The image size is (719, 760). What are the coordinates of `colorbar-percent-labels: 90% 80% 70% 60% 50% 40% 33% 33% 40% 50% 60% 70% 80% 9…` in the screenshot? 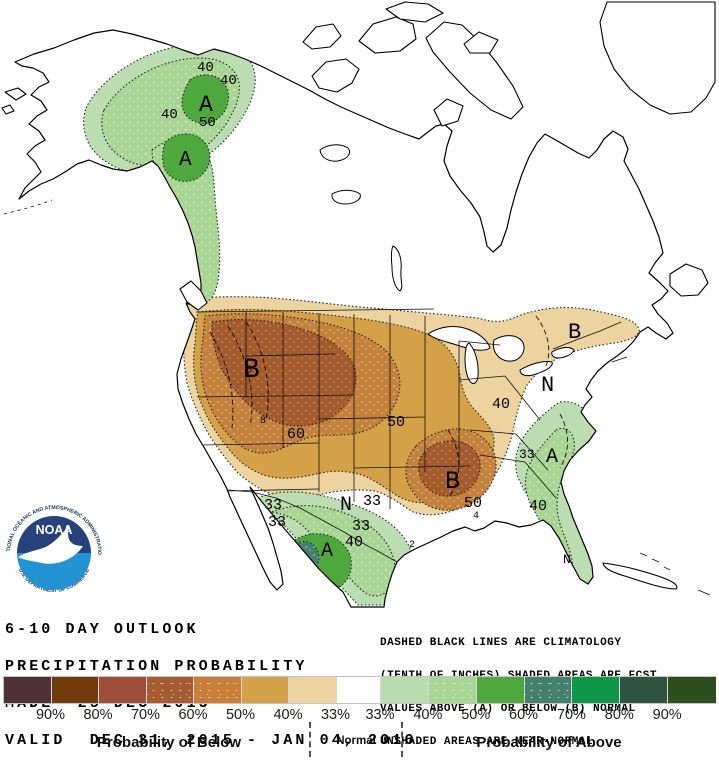 It's located at (359, 716).